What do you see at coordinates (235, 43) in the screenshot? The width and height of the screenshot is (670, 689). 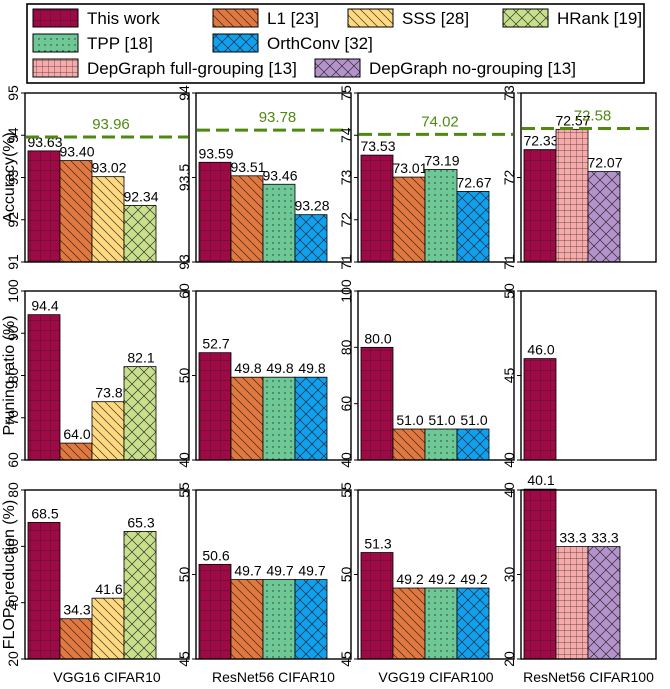 I see `legend-swatch-orthconv` at bounding box center [235, 43].